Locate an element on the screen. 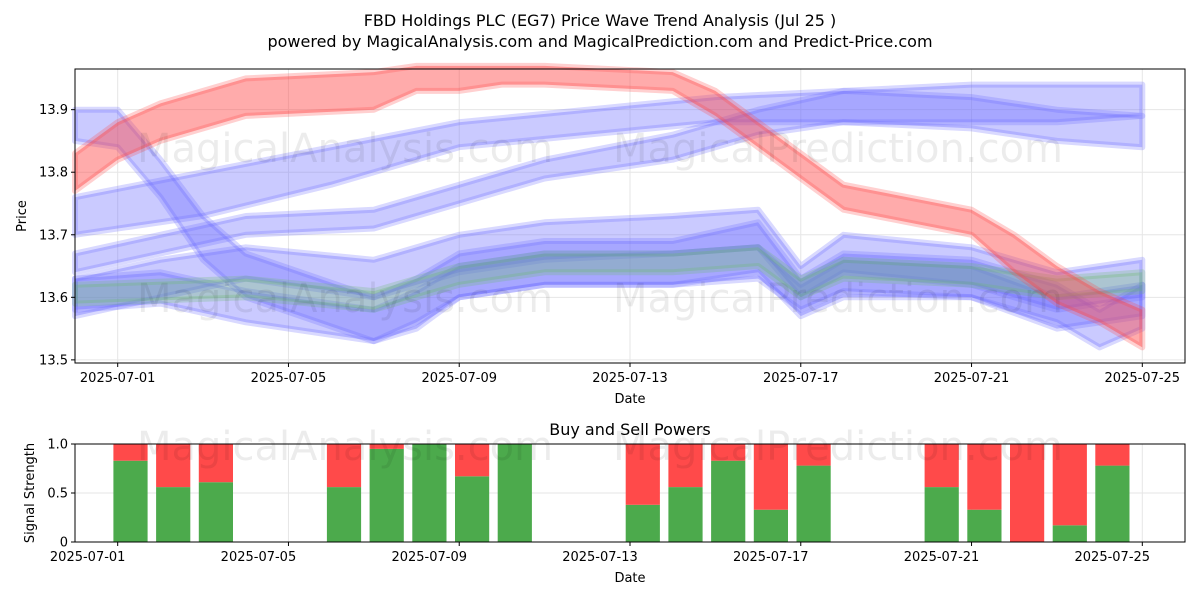 This screenshot has height=600, width=1200. signal-y-tick-label: 0.5 is located at coordinates (57, 494).